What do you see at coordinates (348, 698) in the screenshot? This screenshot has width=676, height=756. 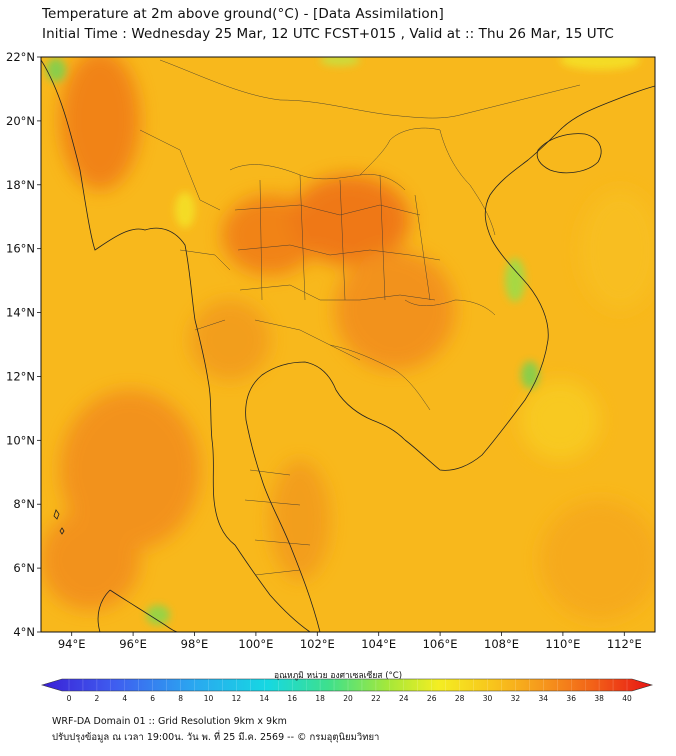 I see `colorbar-tick-label: 20` at bounding box center [348, 698].